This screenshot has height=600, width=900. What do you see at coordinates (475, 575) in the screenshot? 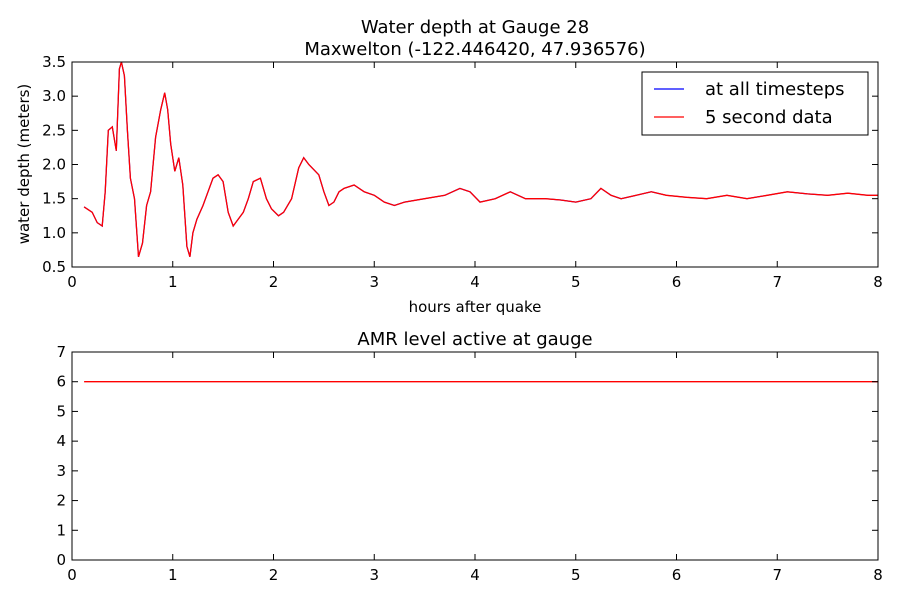
I see `amr-x-tick-label: 4` at bounding box center [475, 575].